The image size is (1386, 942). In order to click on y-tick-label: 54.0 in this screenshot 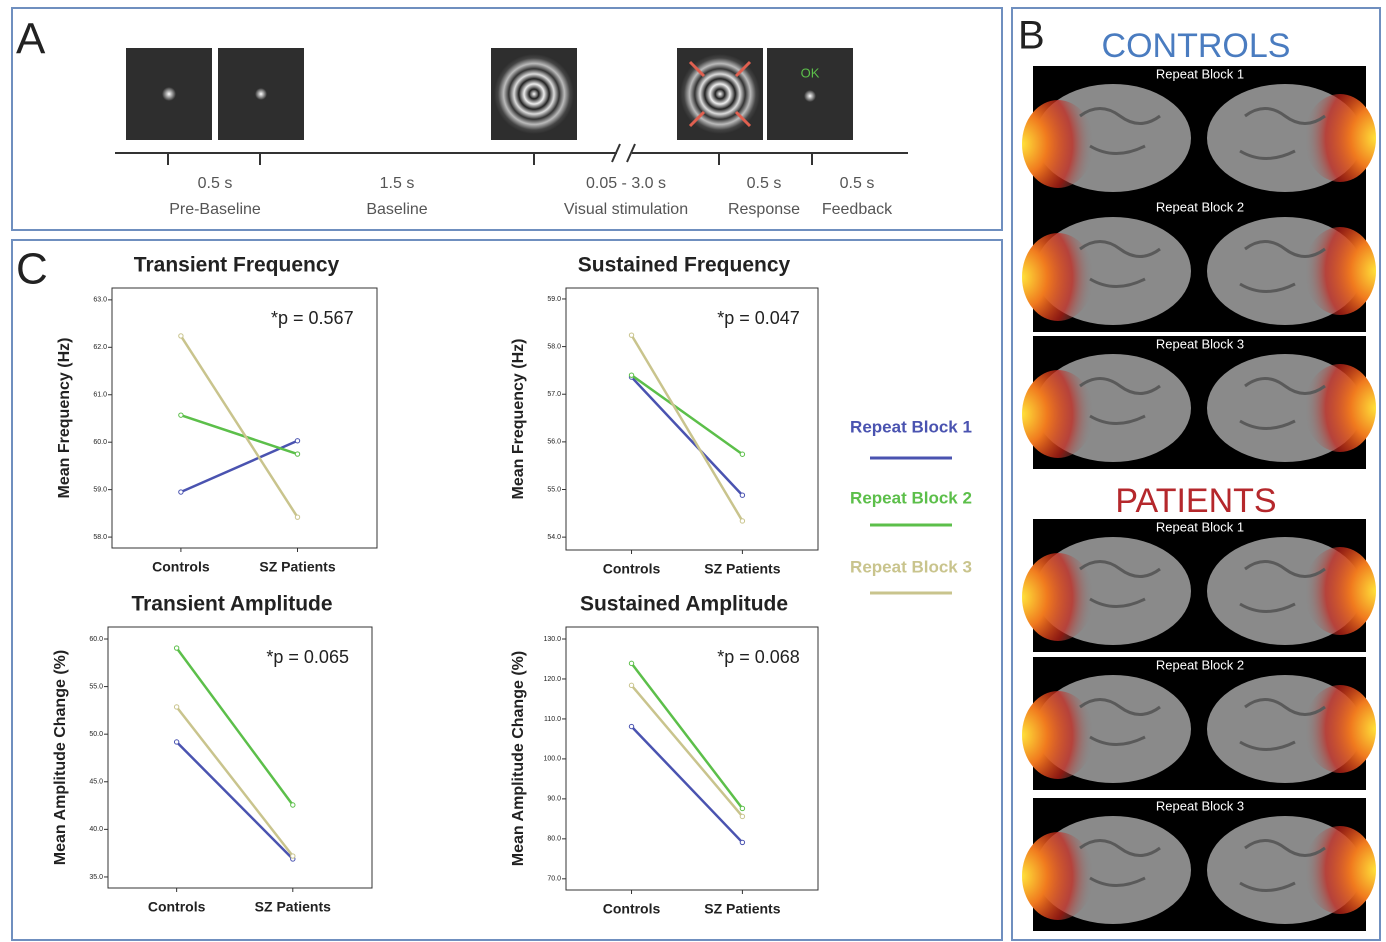, I will do `click(554, 537)`.